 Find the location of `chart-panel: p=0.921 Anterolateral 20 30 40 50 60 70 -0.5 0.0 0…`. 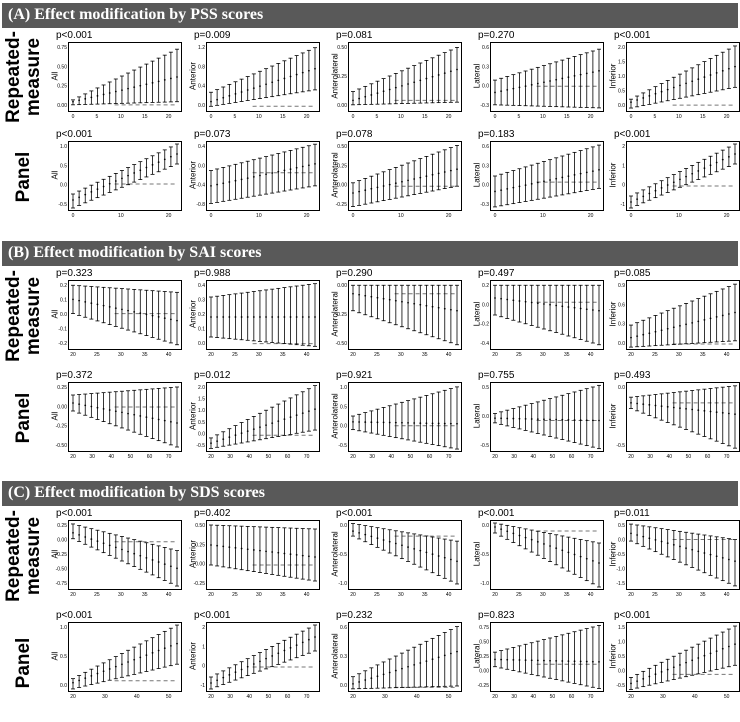

chart-panel: p=0.921 Anterolateral 20 30 40 50 60 70 -0.5 0.0 0… is located at coordinates (397, 422).